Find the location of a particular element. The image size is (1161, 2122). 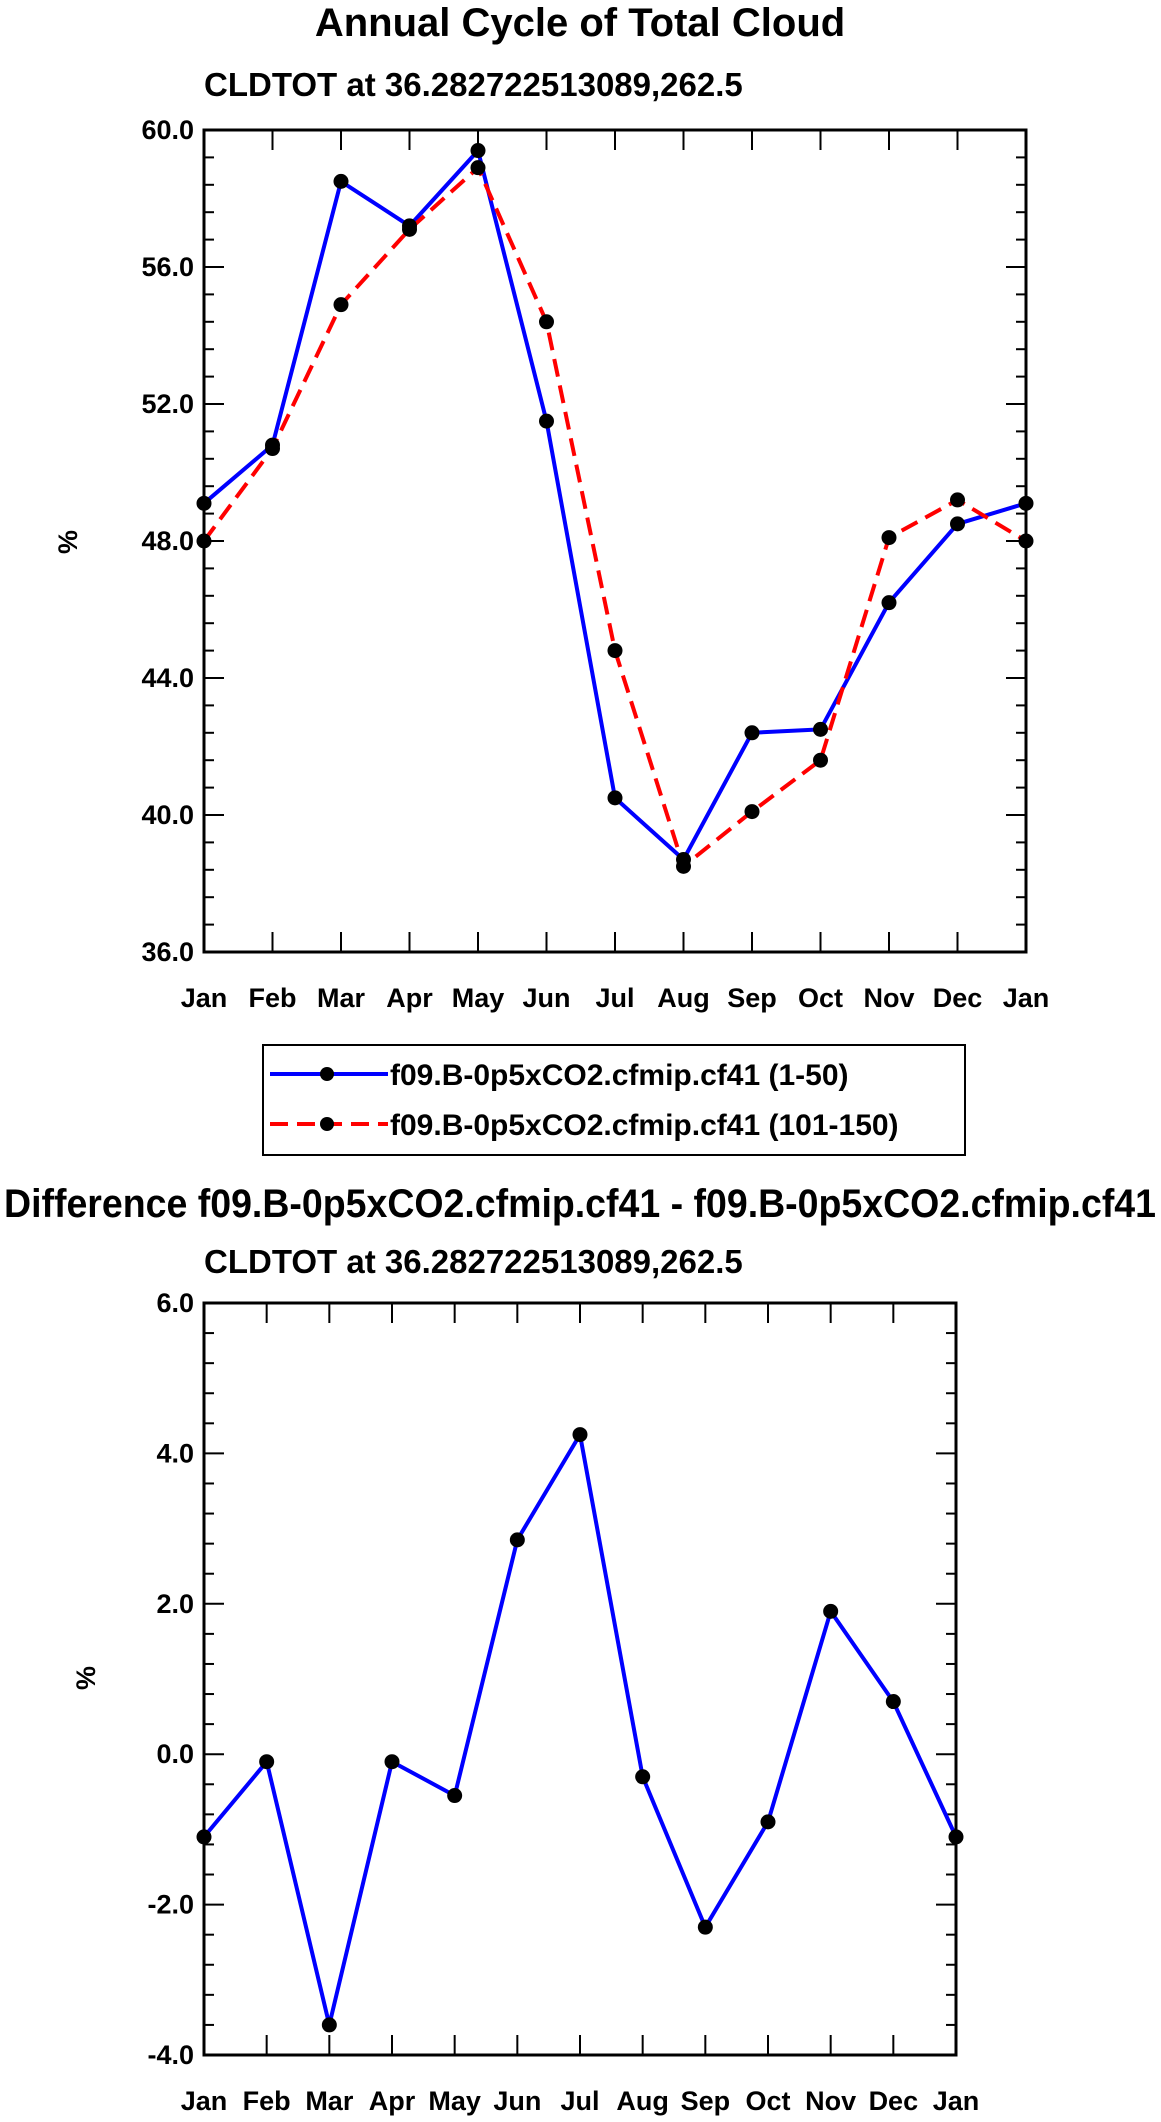

y-tick-label: 60.0 is located at coordinates (167, 130).